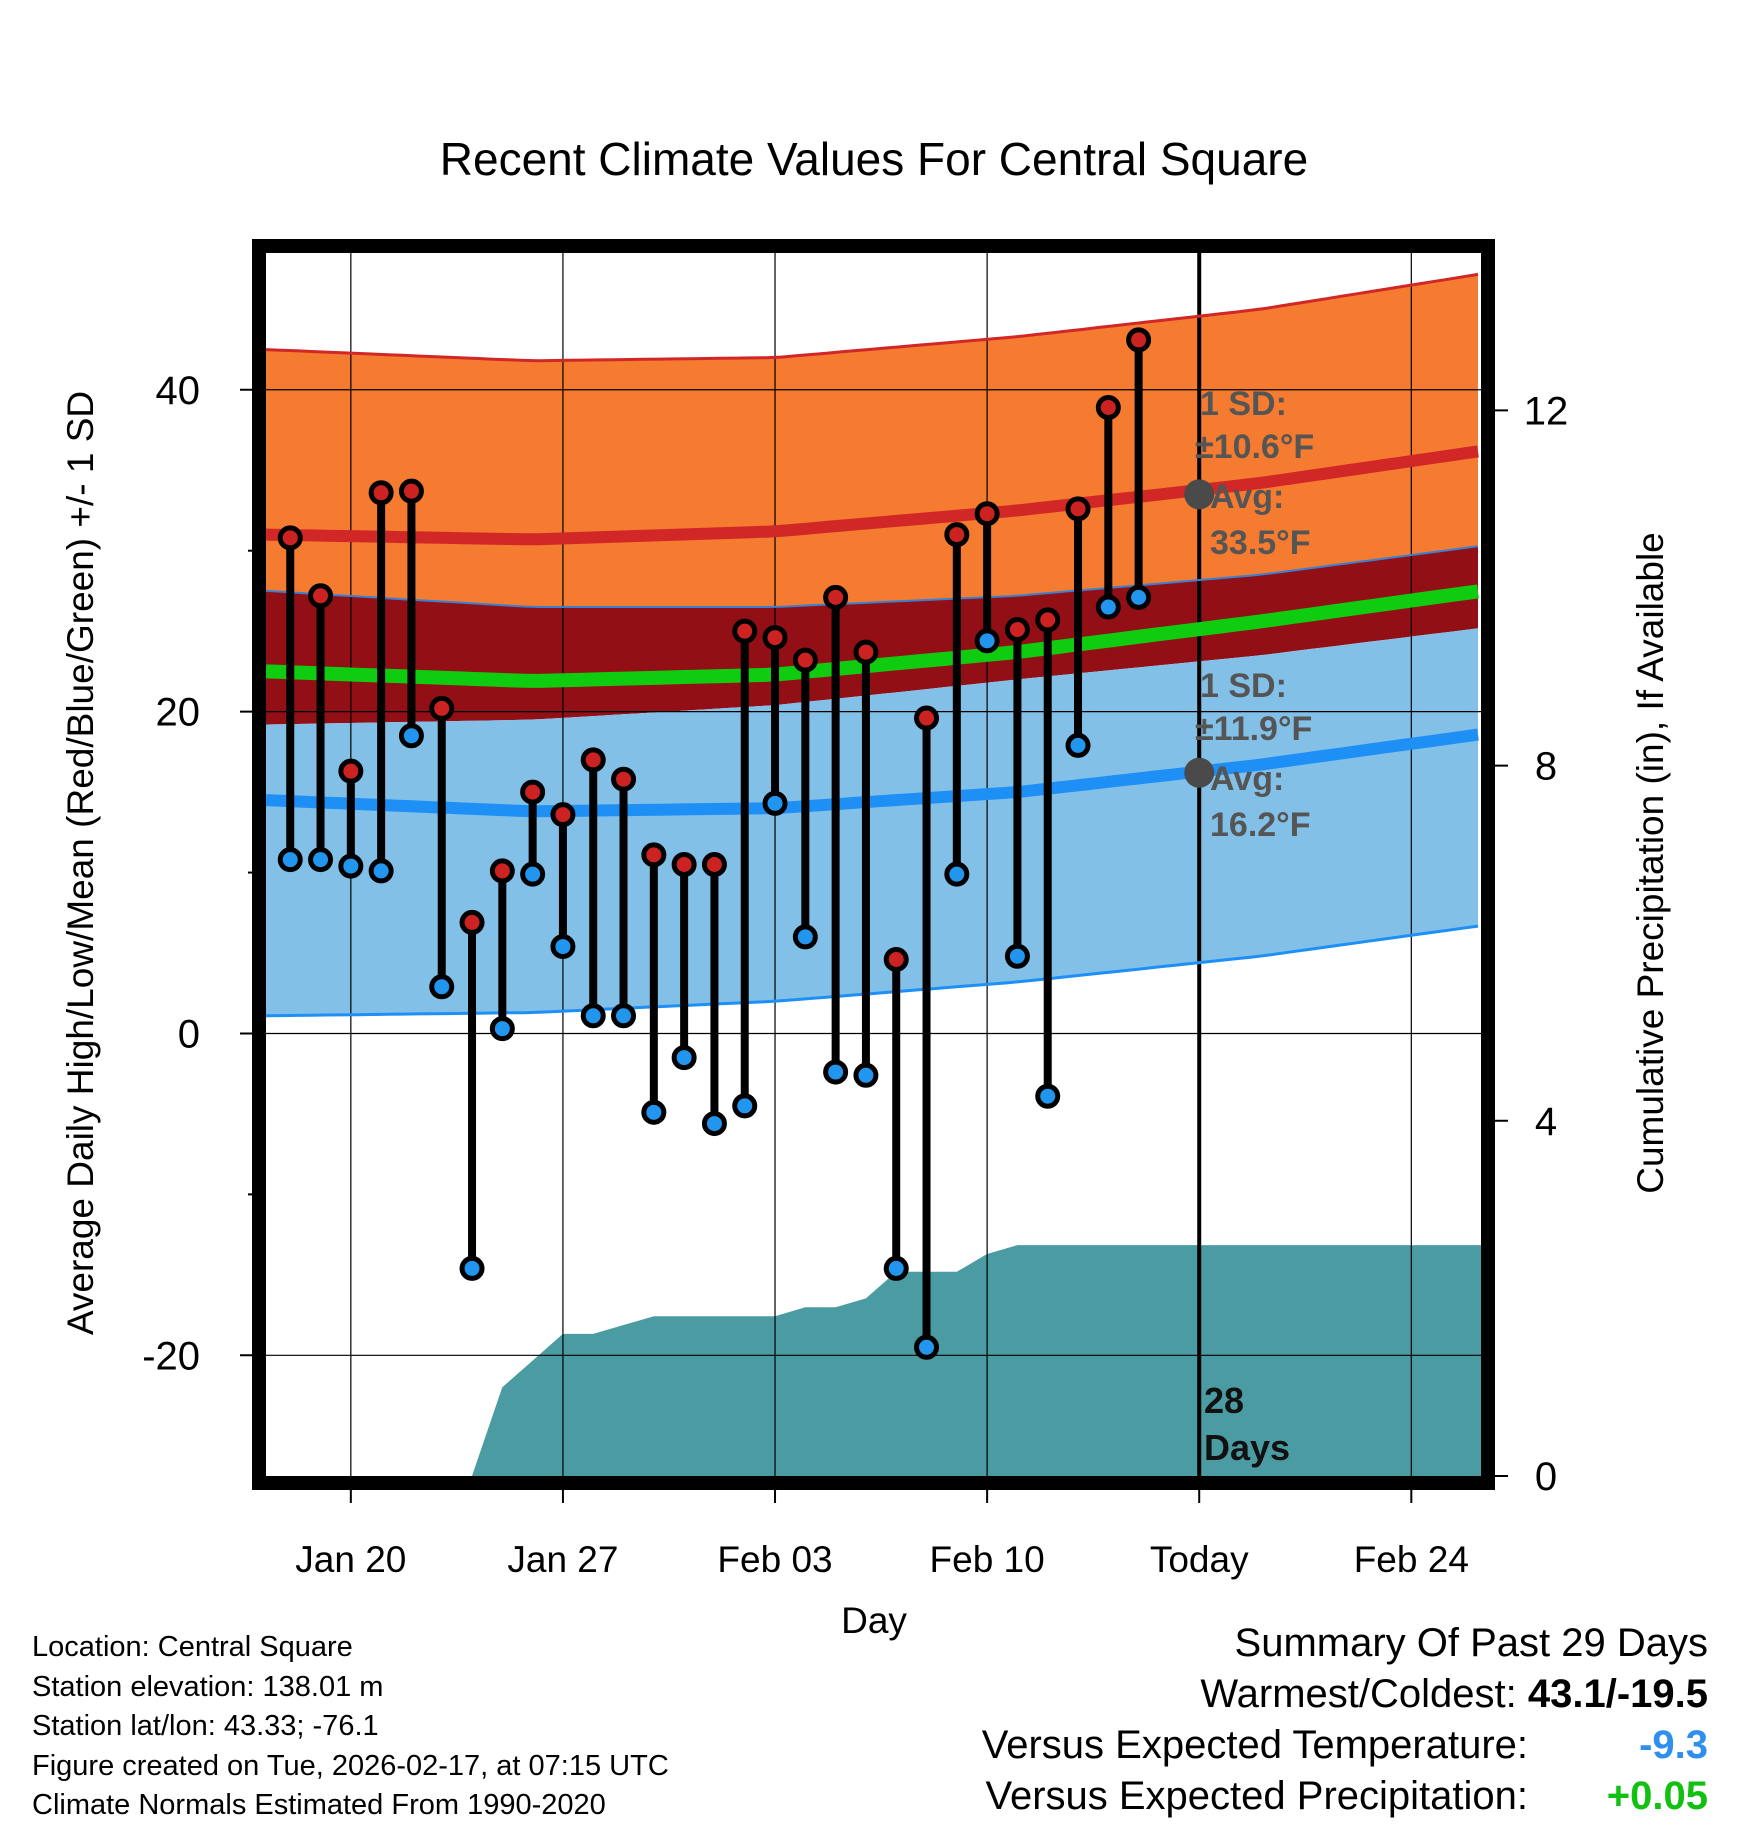 The height and width of the screenshot is (1828, 1748). I want to click on precip-value: +0.05, so click(1657, 1796).